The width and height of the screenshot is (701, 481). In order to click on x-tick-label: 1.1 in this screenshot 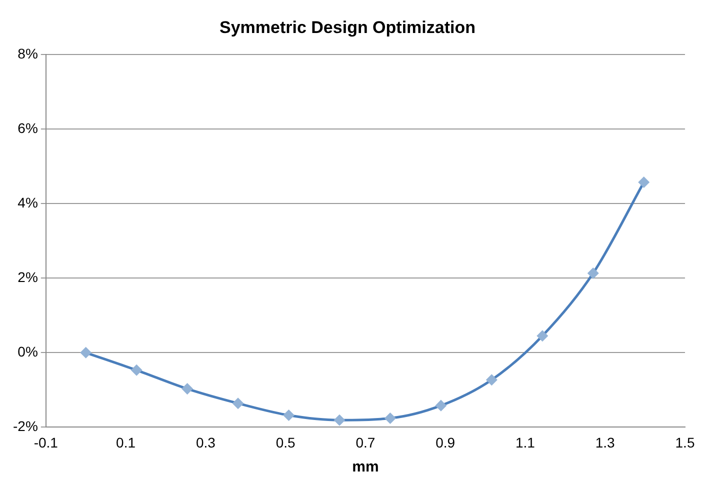, I will do `click(525, 442)`.